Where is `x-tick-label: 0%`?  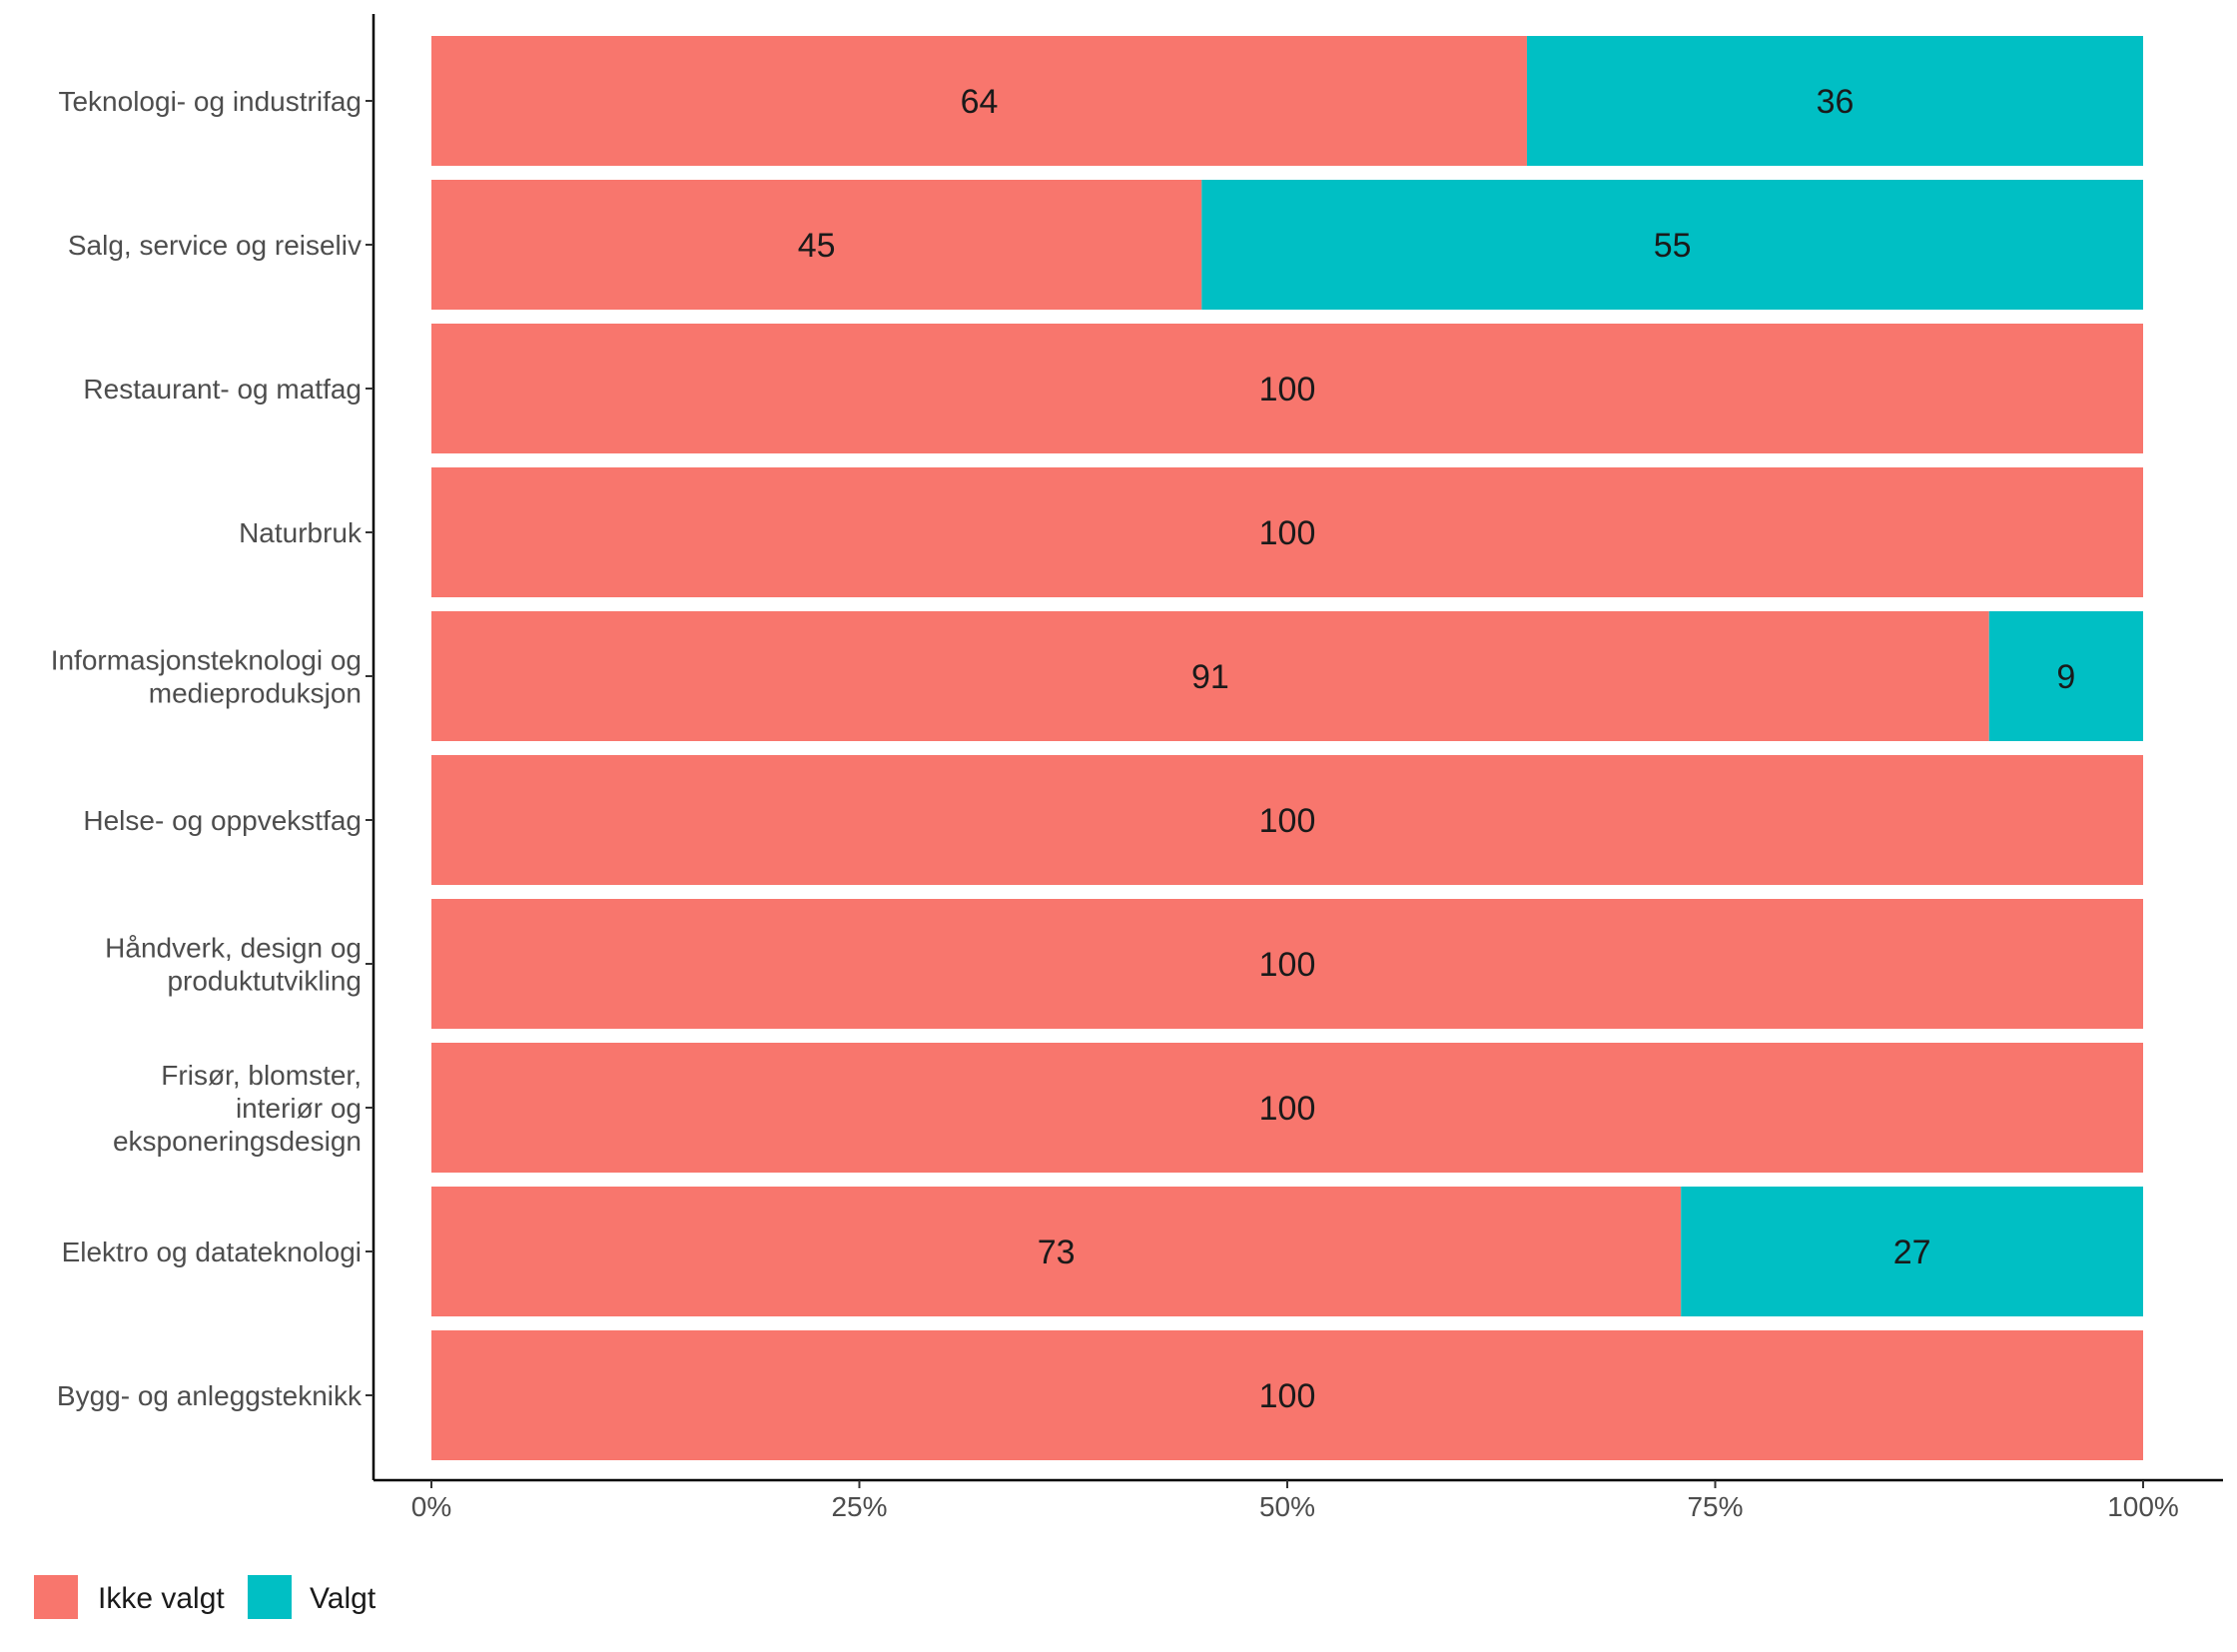
x-tick-label: 0% is located at coordinates (431, 1506).